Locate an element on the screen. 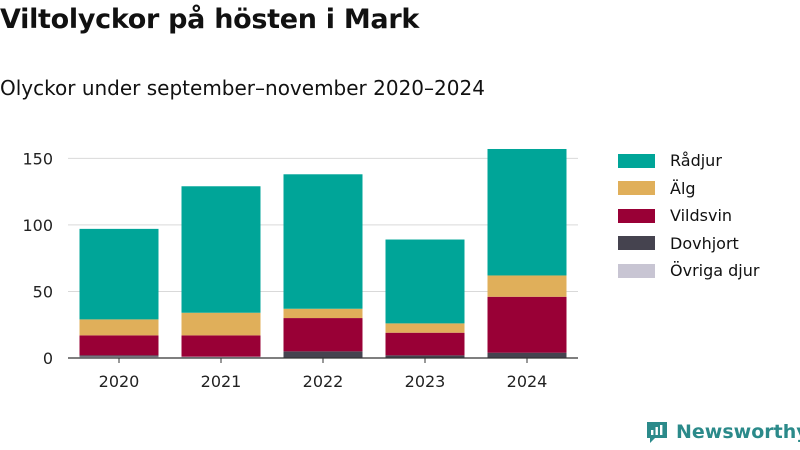 Image resolution: width=800 pixels, height=450 pixels. brand-name: Newsworthy is located at coordinates (738, 432).